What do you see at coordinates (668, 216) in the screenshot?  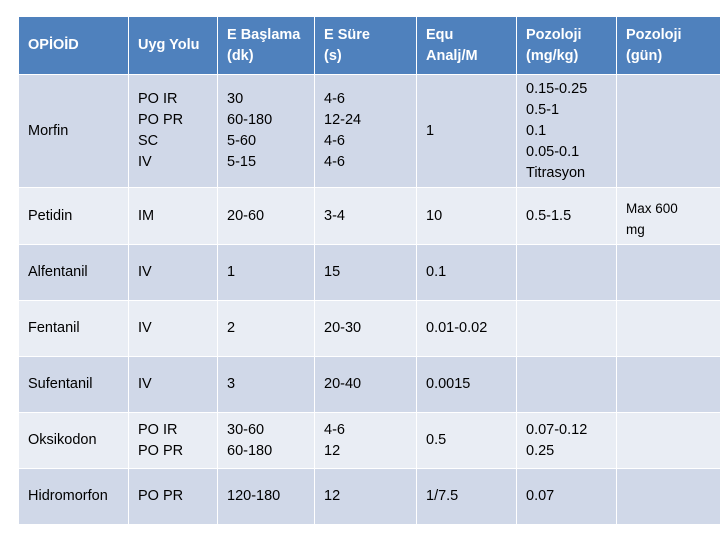 I see `dose-day-cell: Max 600 mg` at bounding box center [668, 216].